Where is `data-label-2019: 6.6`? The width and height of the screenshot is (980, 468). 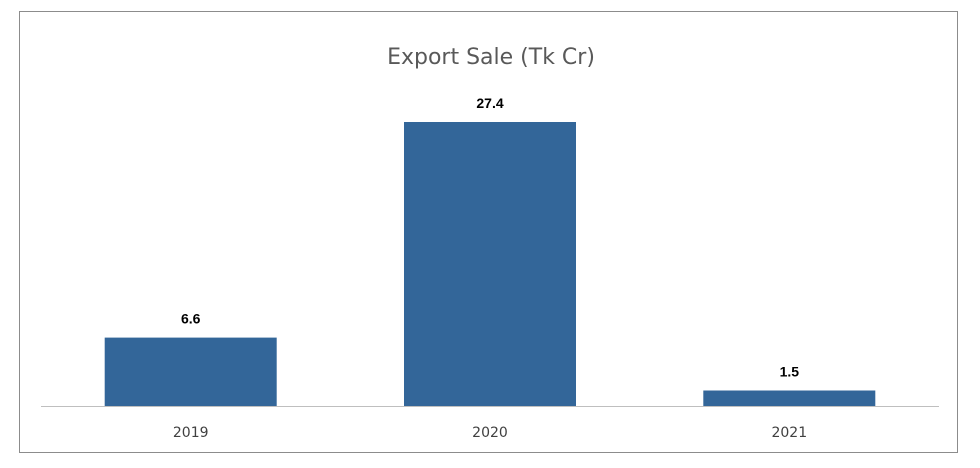 data-label-2019: 6.6 is located at coordinates (191, 319).